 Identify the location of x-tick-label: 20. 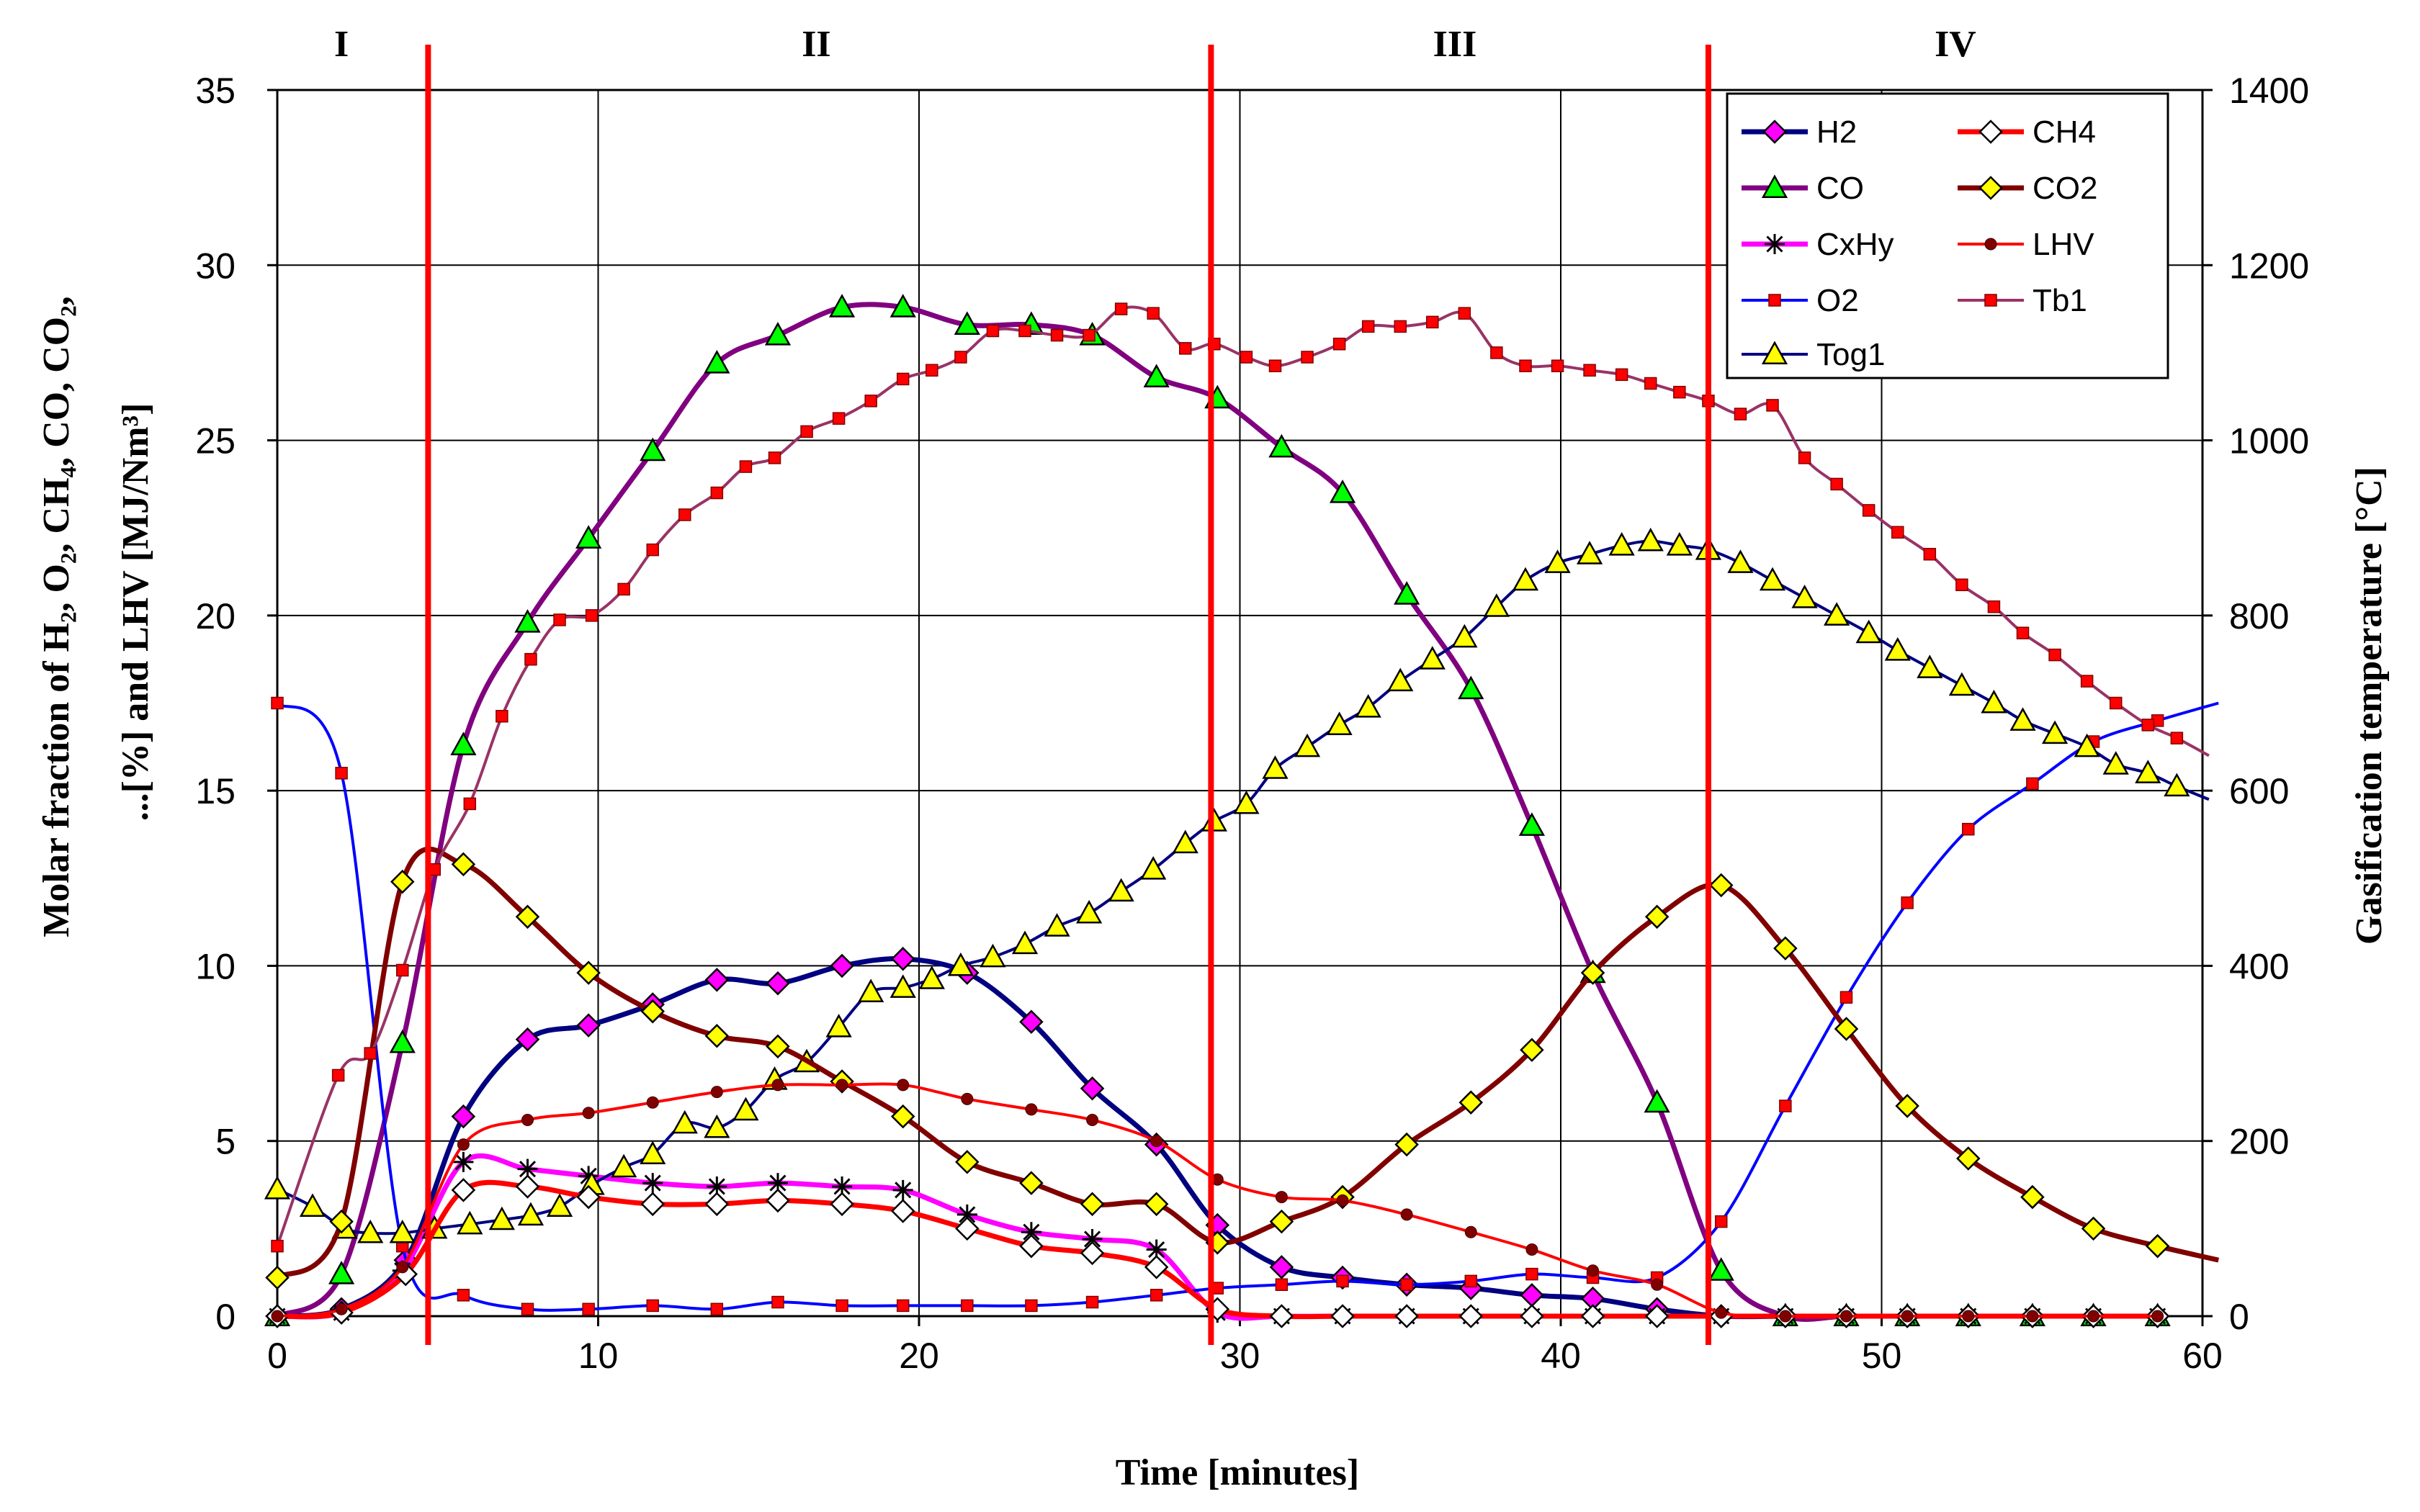
(919, 1356).